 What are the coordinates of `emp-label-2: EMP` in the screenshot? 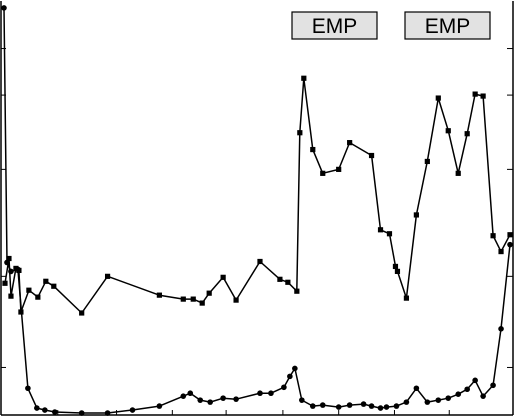 It's located at (447, 25).